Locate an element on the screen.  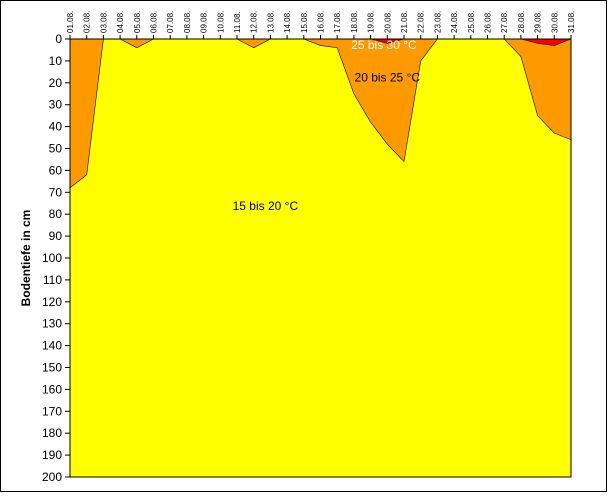
x-tick-label: 23.08. is located at coordinates (437, 22).